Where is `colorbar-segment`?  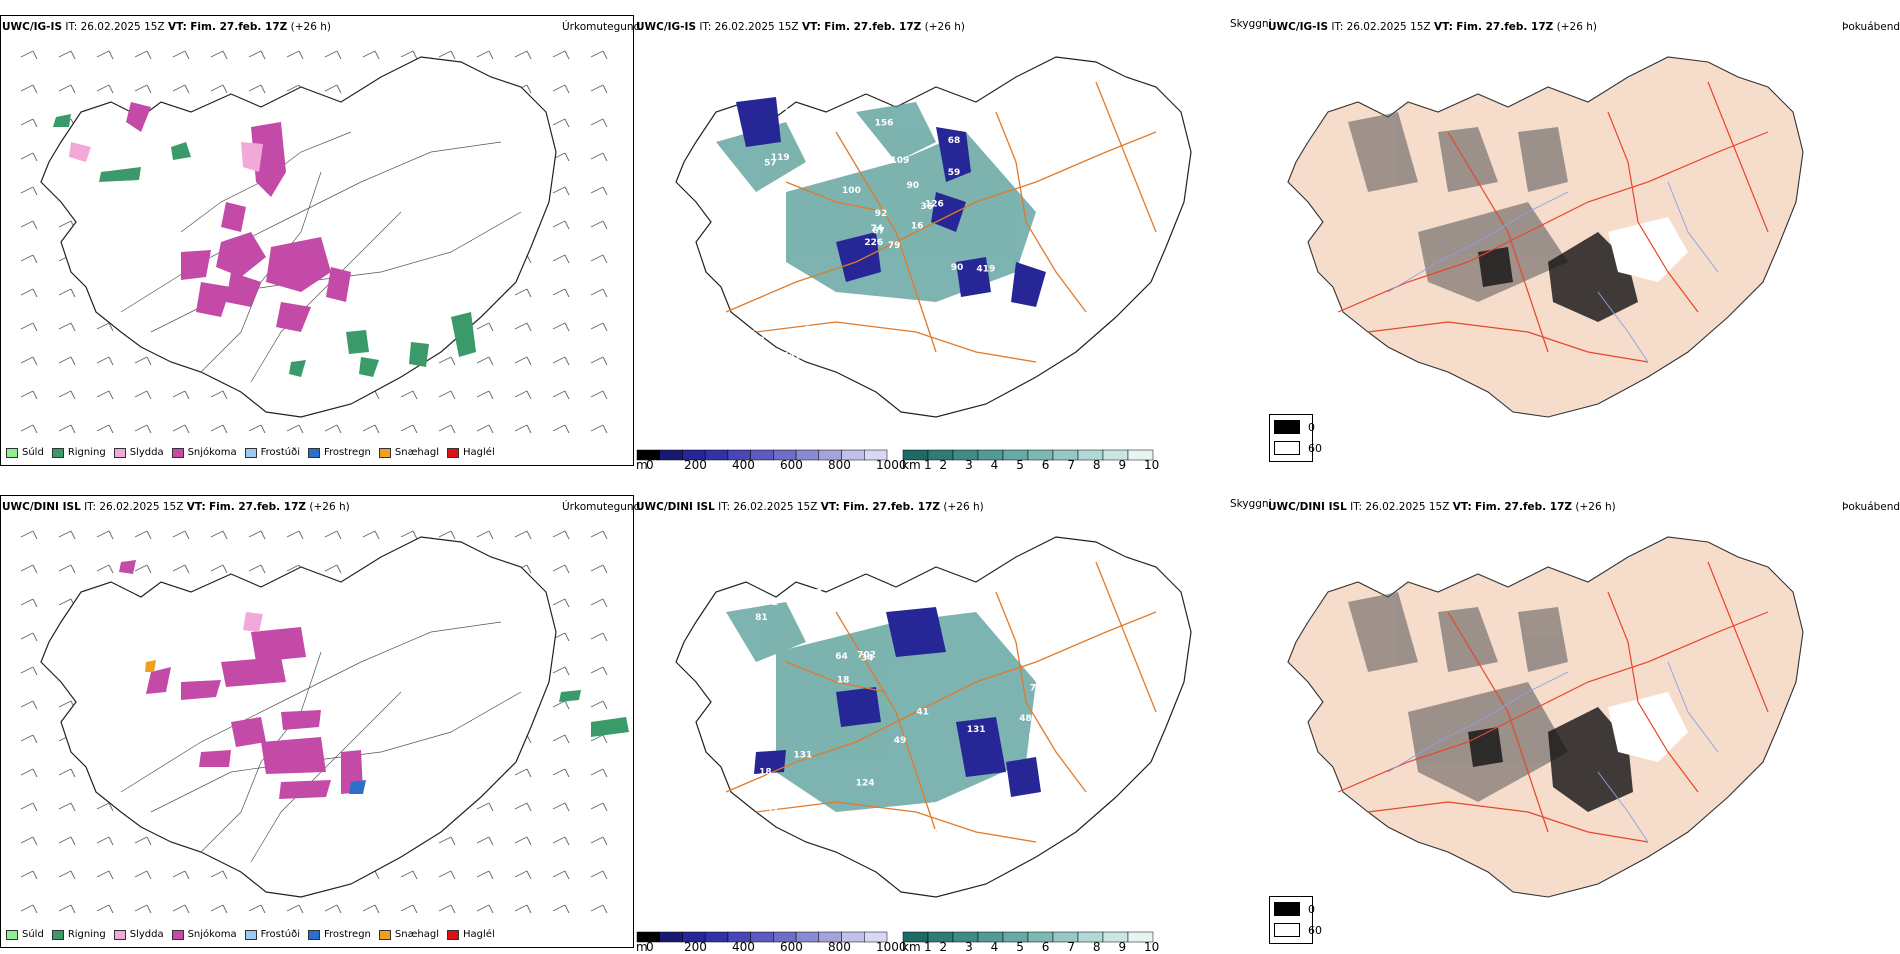
colorbar-segment is located at coordinates (876, 455).